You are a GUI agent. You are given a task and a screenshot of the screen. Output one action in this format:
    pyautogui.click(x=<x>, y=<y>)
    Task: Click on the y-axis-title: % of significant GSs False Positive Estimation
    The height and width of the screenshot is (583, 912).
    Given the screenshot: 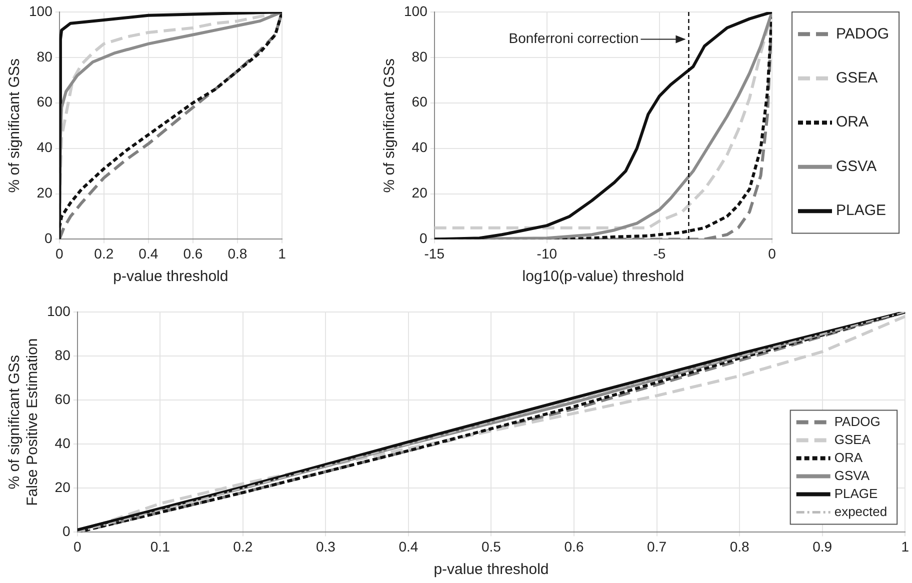 What is the action you would take?
    pyautogui.click(x=24, y=422)
    